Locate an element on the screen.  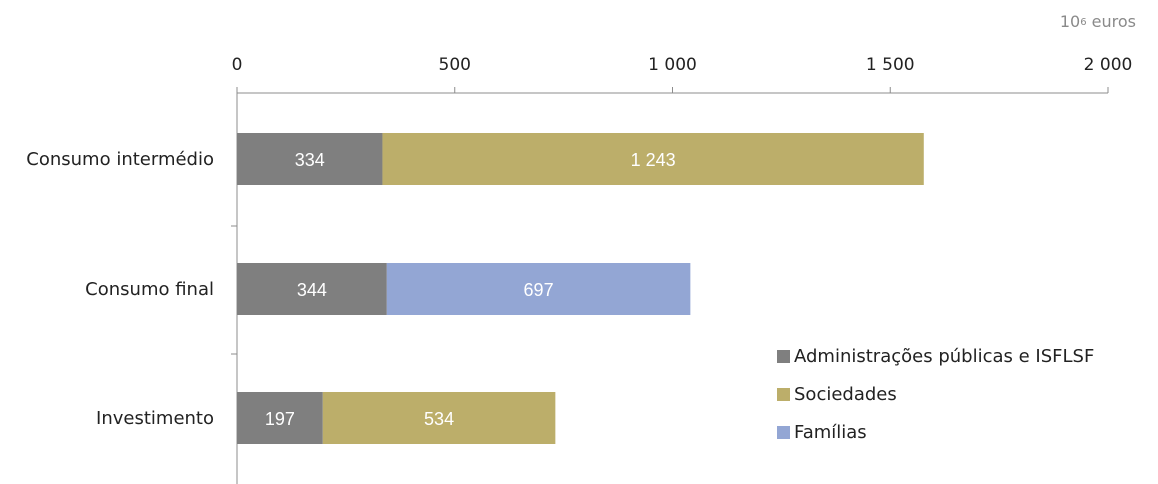
data-label: 334 is located at coordinates (310, 160).